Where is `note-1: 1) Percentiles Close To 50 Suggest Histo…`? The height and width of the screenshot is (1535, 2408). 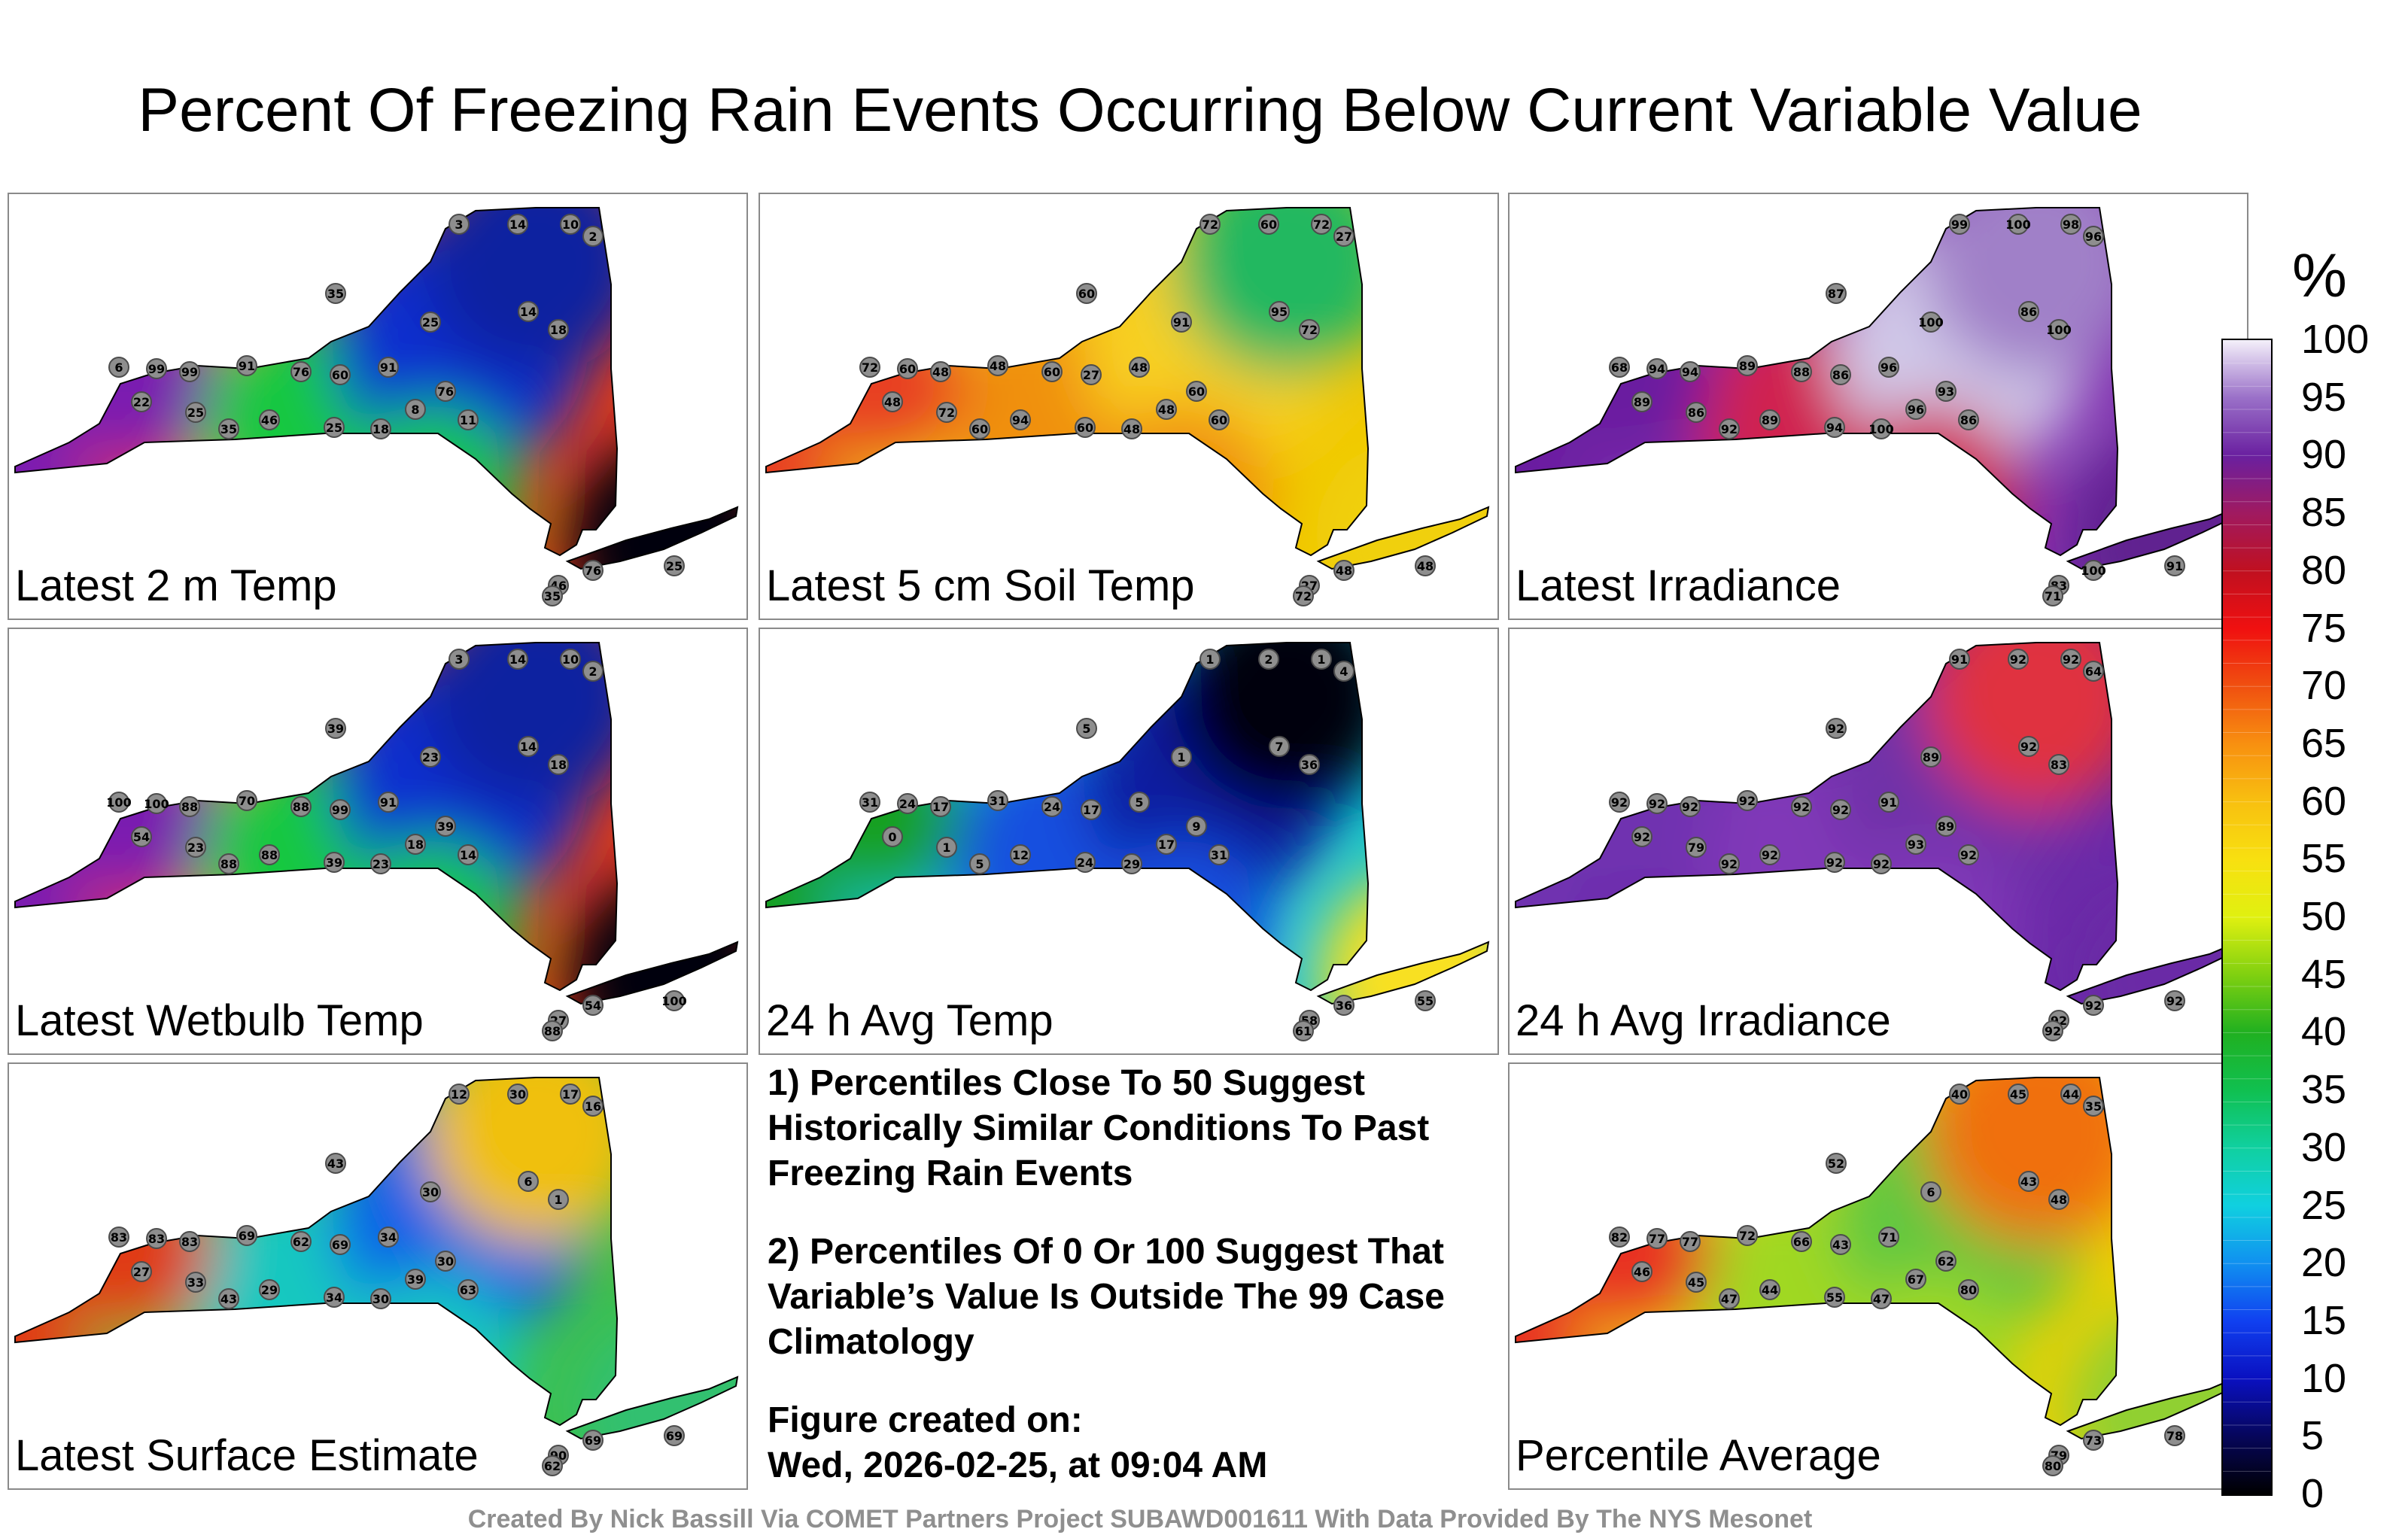
note-1: 1) Percentiles Close To 50 Suggest Histo… is located at coordinates (1099, 1128).